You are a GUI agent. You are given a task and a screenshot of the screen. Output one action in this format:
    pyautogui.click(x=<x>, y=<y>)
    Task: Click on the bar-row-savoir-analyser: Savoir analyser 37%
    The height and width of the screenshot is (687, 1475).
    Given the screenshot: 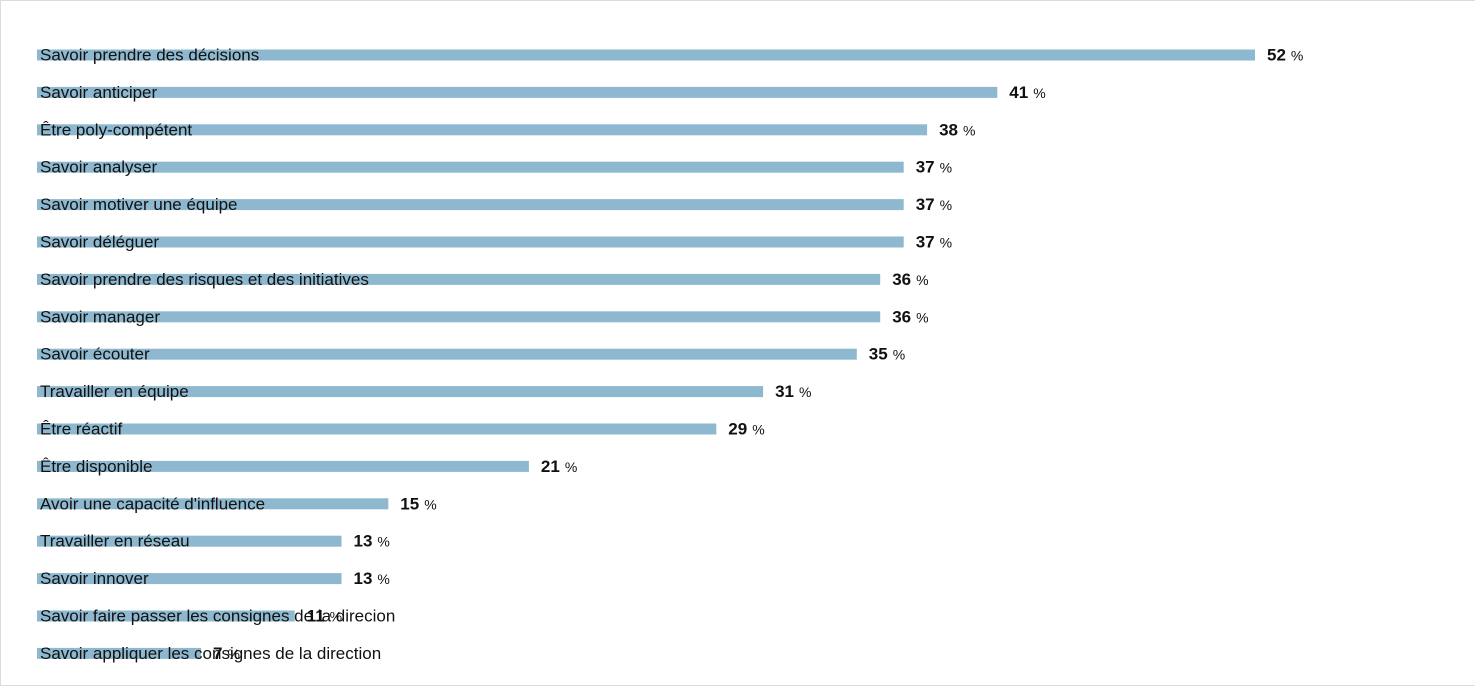 What is the action you would take?
    pyautogui.click(x=494, y=167)
    